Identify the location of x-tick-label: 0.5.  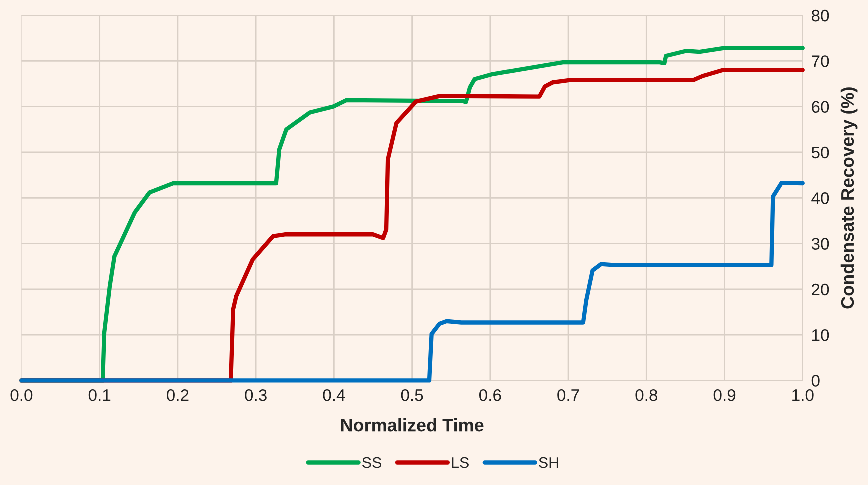
(412, 396).